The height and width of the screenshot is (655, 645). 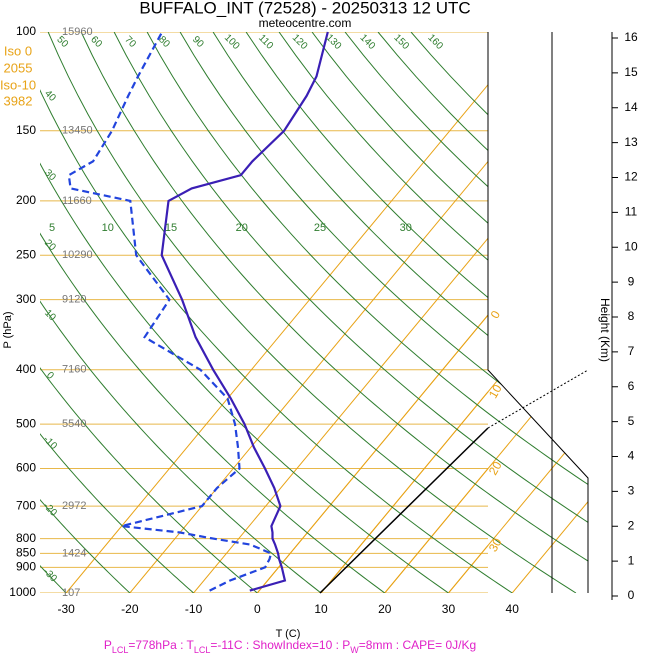 I want to click on adiabat-label: 10, so click(x=50, y=316).